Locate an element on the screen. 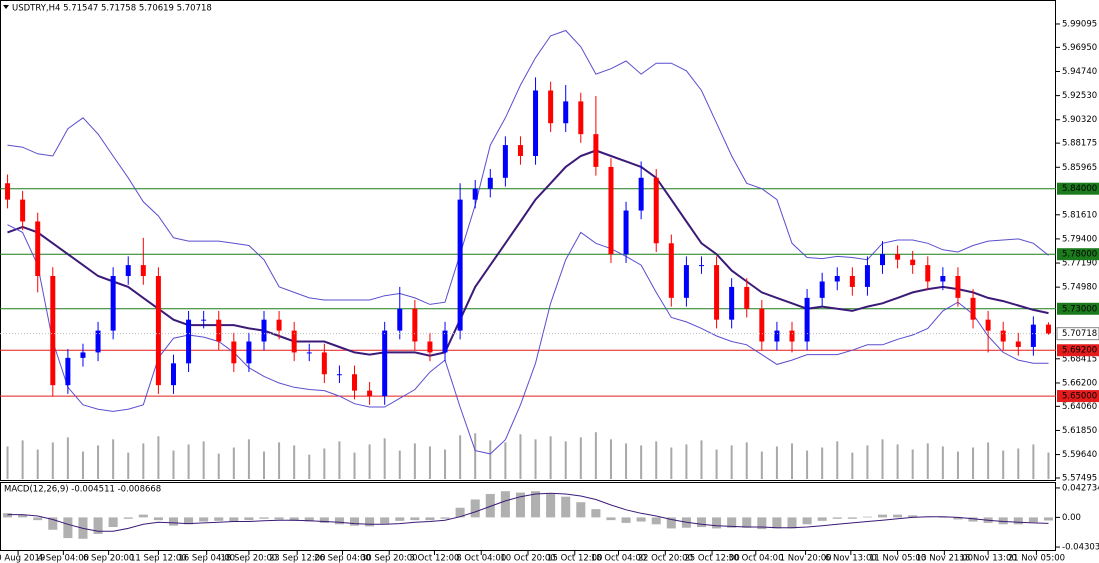  y-tick-label: 5.66200 is located at coordinates (1079, 383).